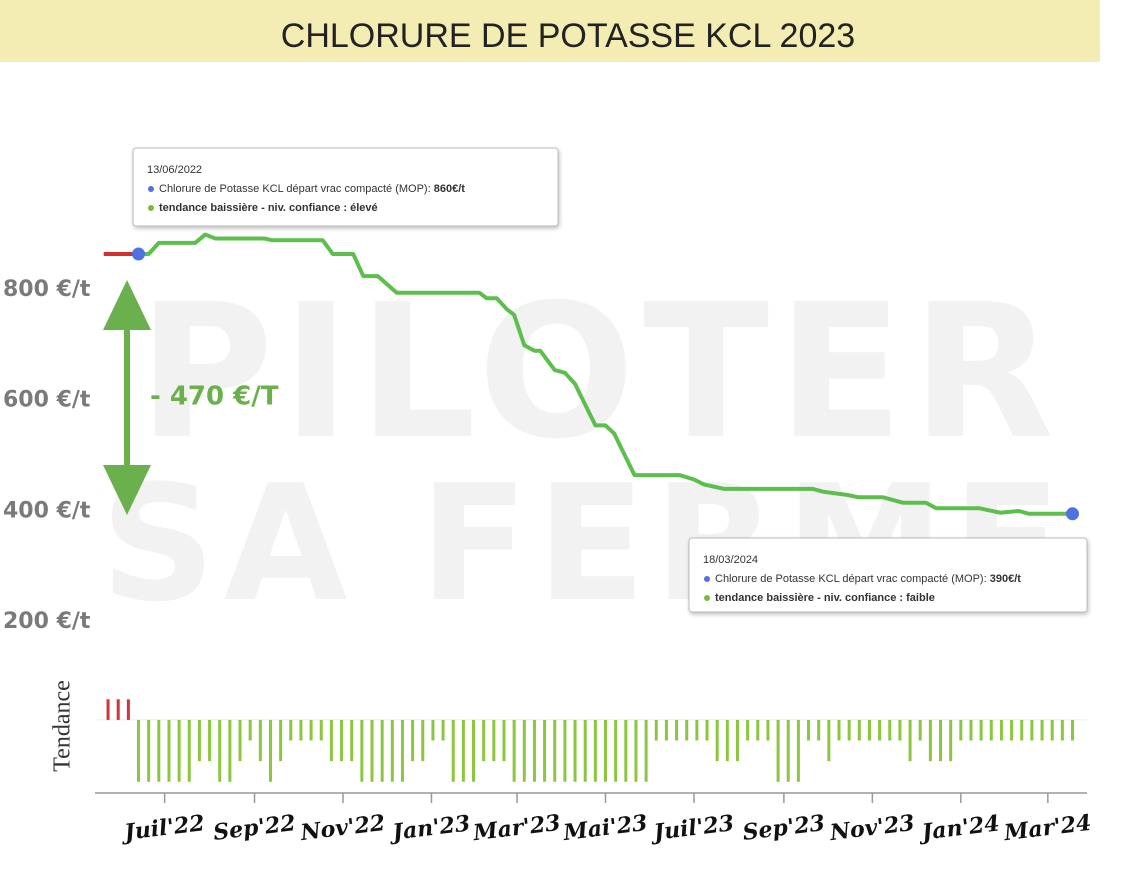 The width and height of the screenshot is (1125, 872). What do you see at coordinates (783, 828) in the screenshot?
I see `x-tick-label: Sep'23` at bounding box center [783, 828].